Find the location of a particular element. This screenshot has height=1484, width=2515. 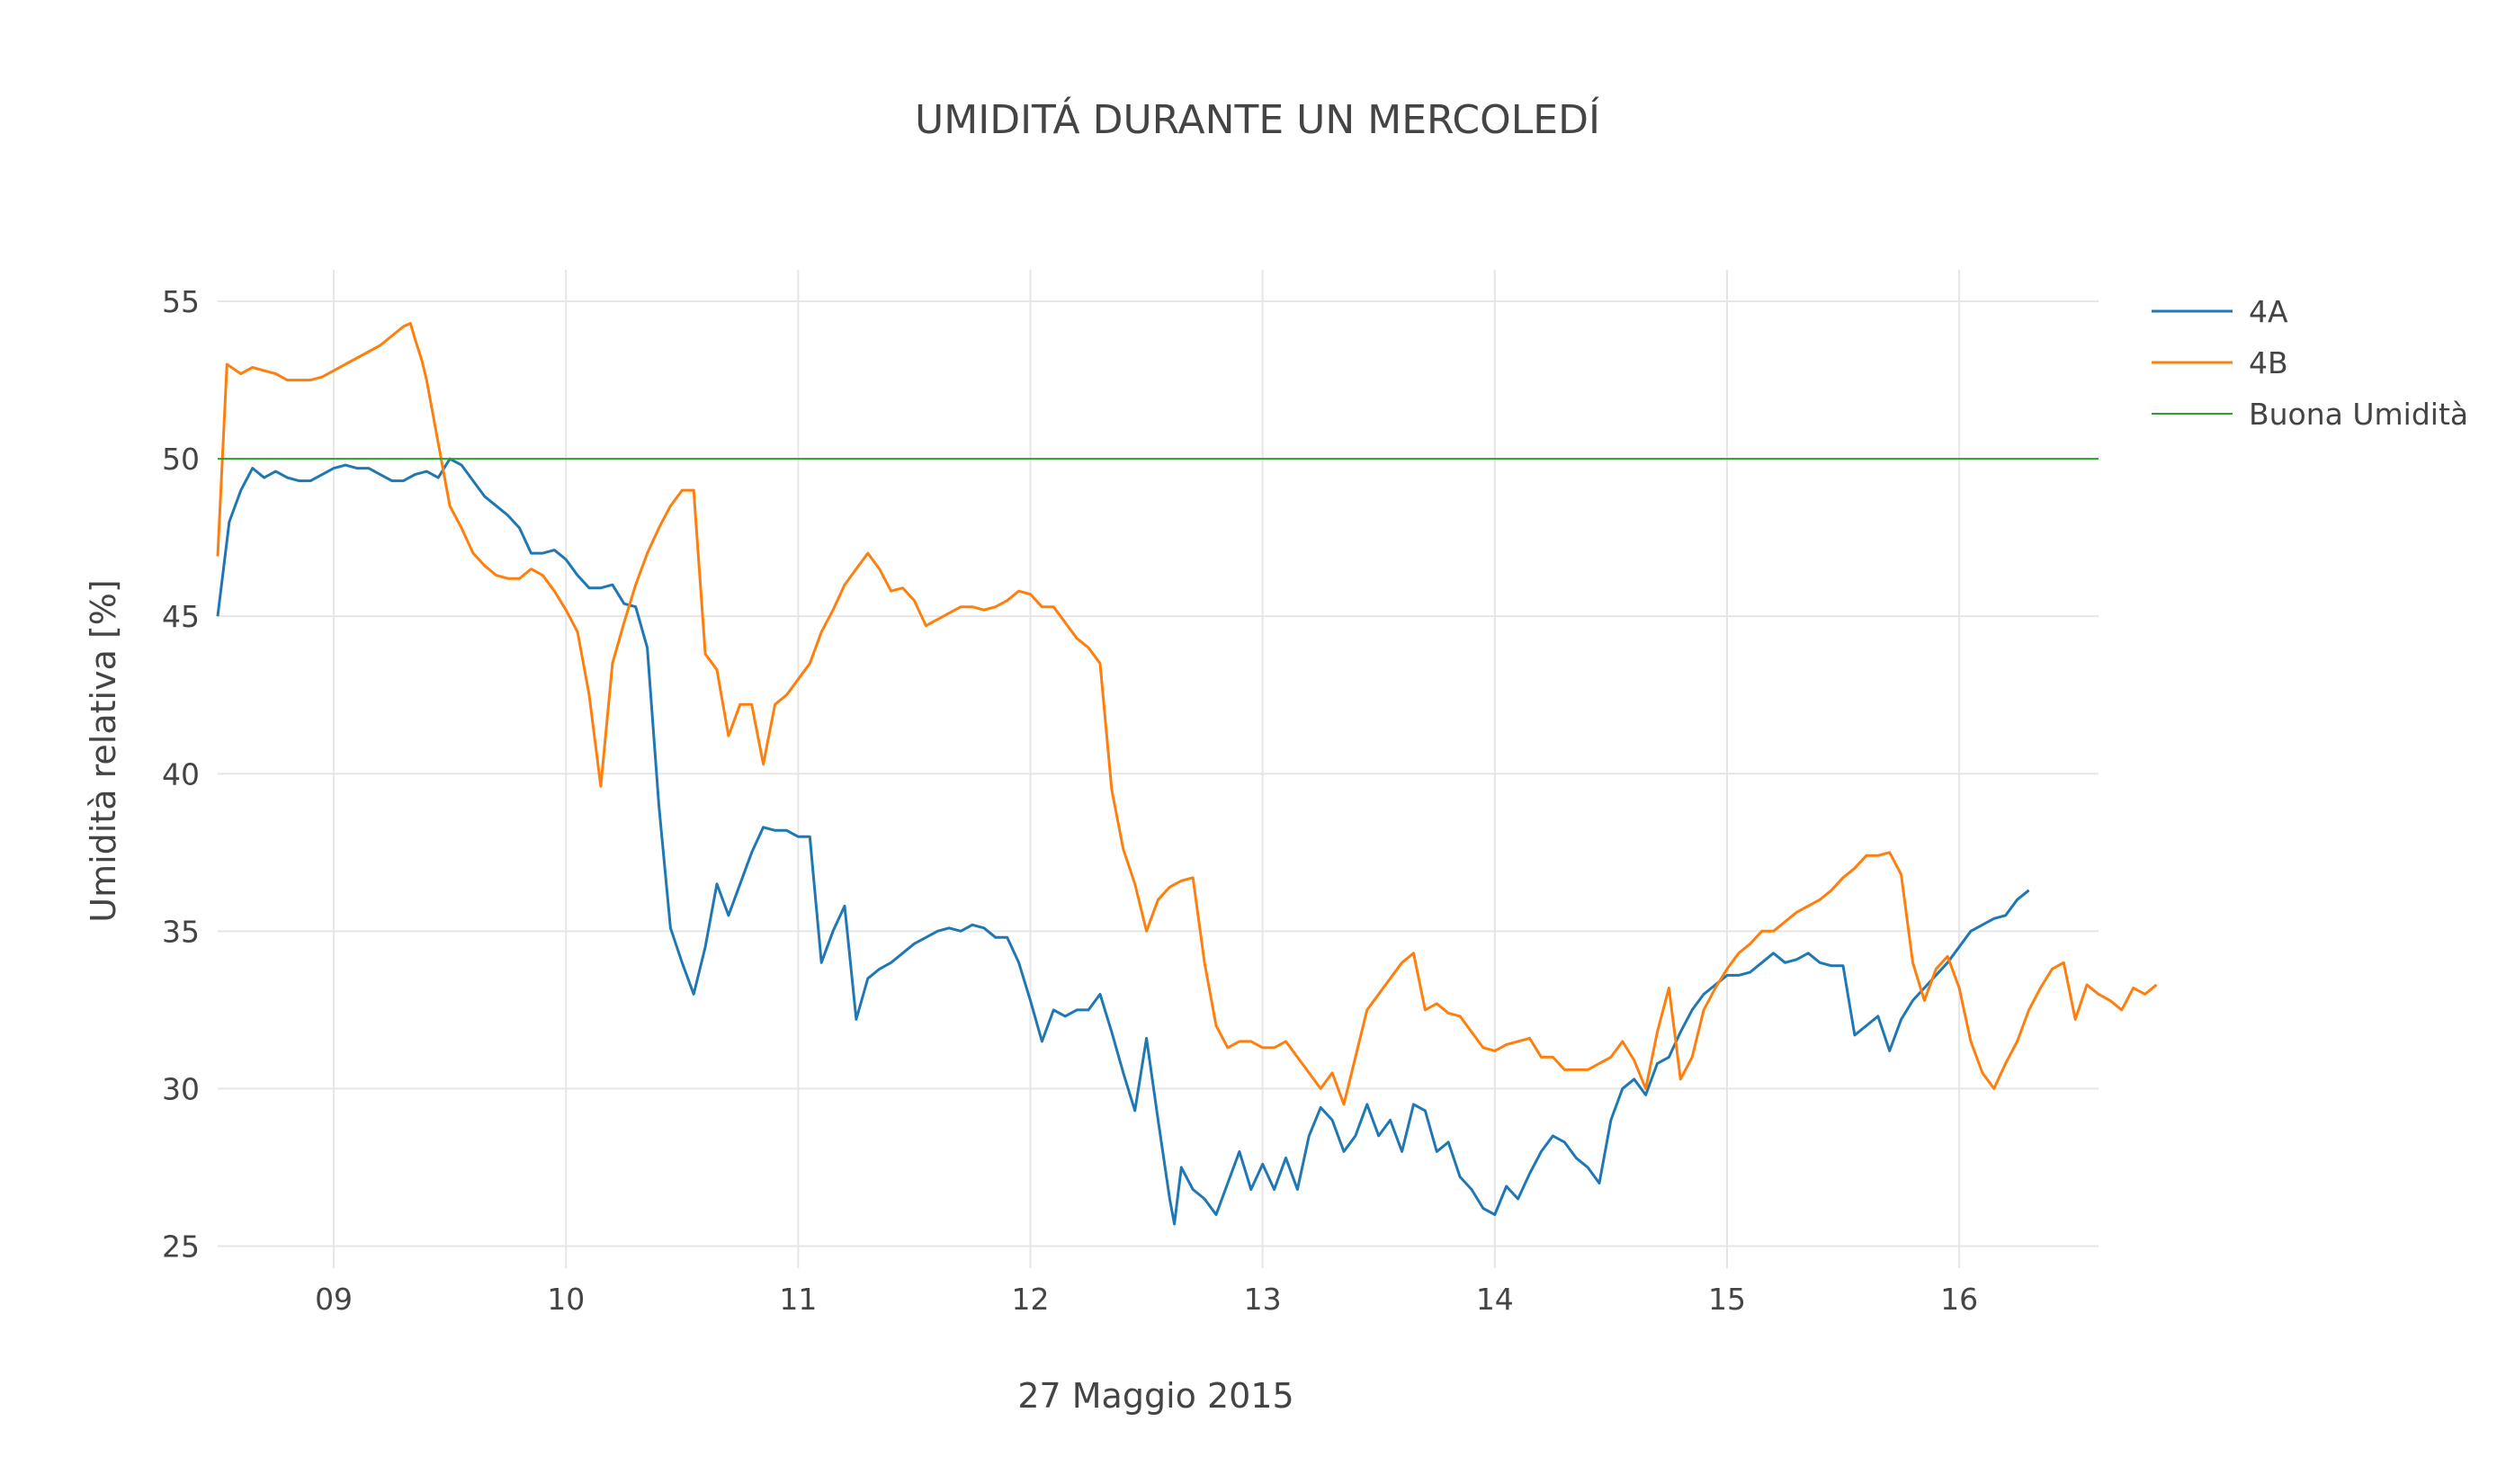

x-tick-label: 13 is located at coordinates (1263, 1299).